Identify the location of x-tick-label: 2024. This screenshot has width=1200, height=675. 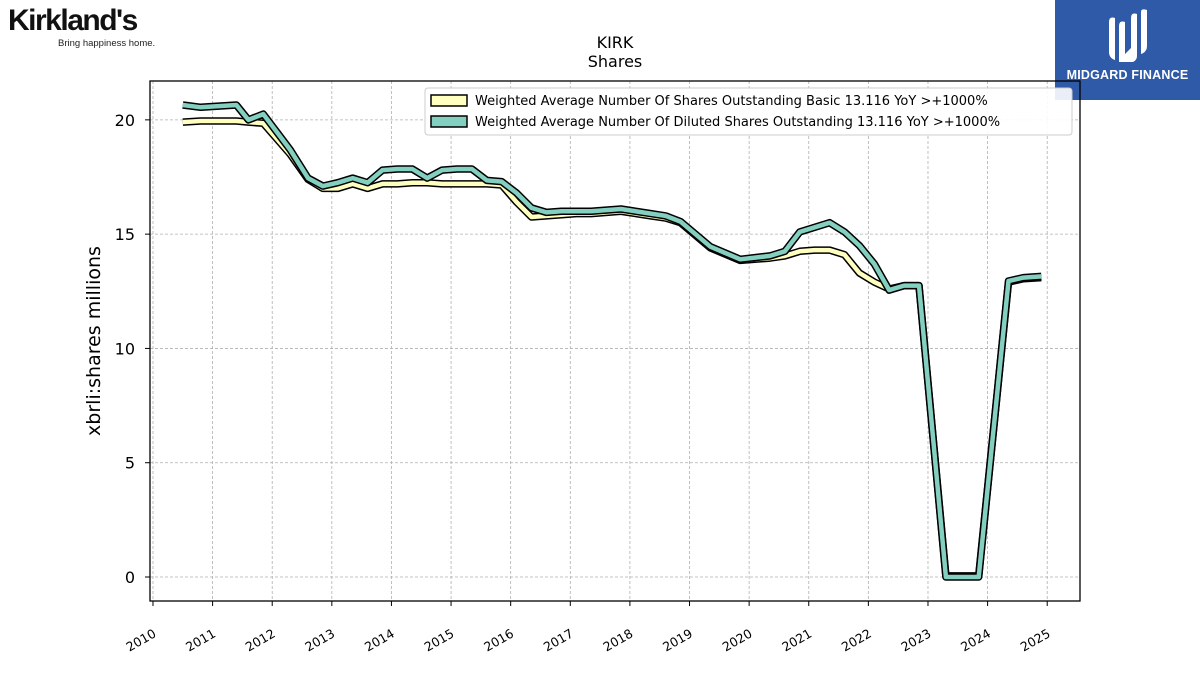
(975, 640).